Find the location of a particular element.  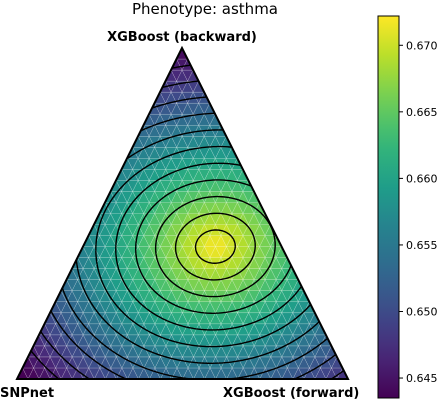

vertex-label-top: XGBoost (backward) is located at coordinates (182, 37).